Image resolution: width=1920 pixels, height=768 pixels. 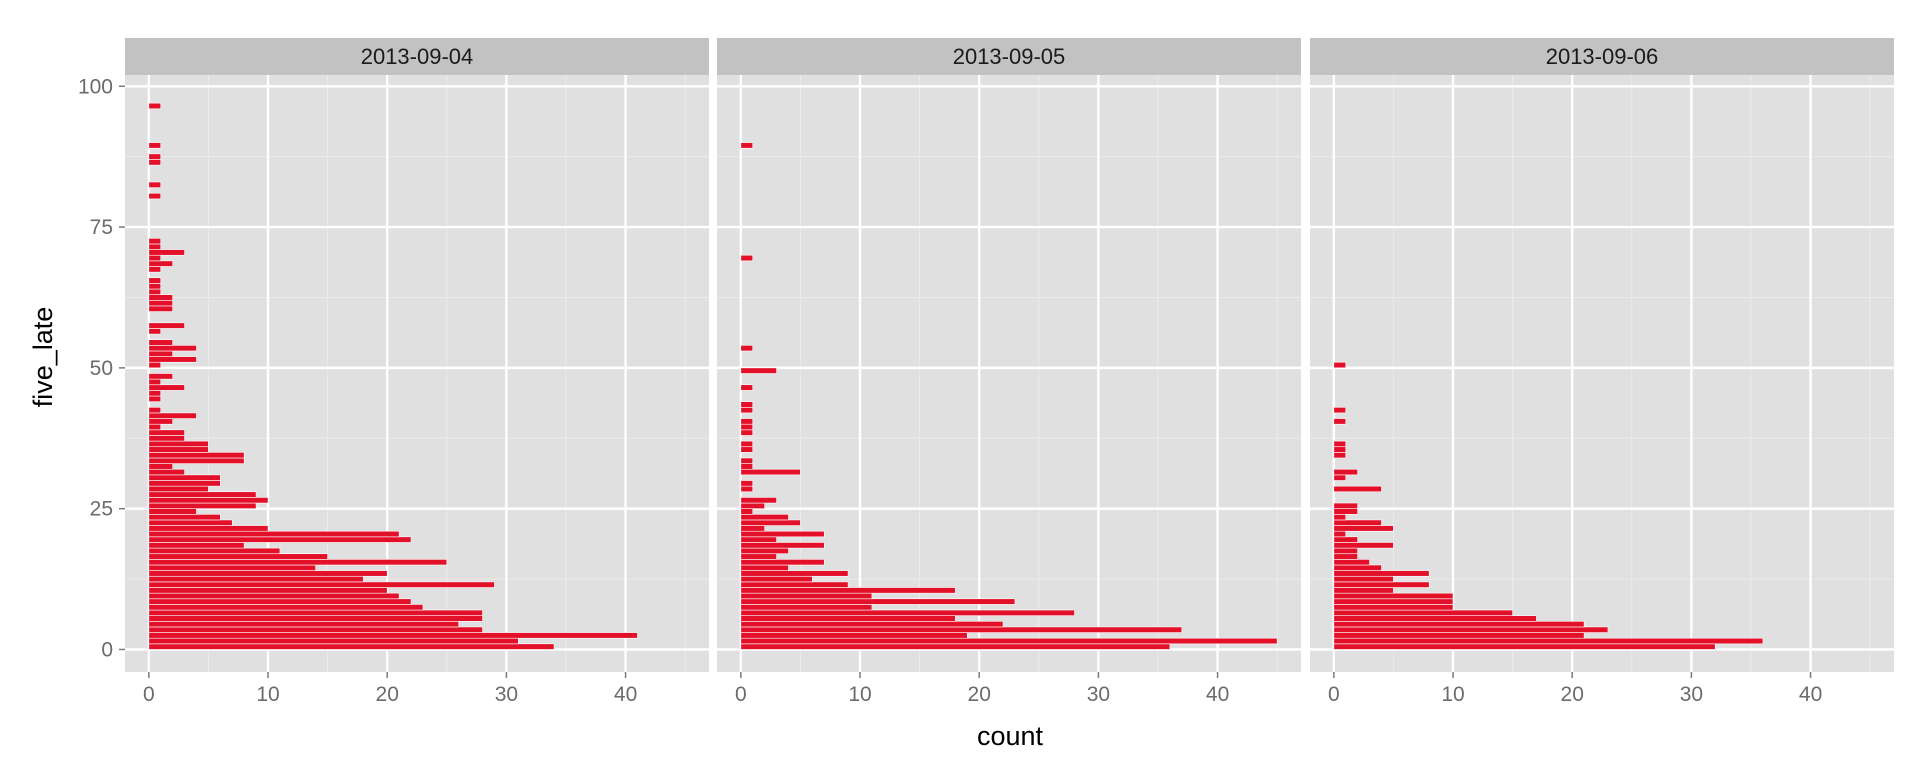 What do you see at coordinates (95, 86) in the screenshot?
I see `y-tick-label: 100` at bounding box center [95, 86].